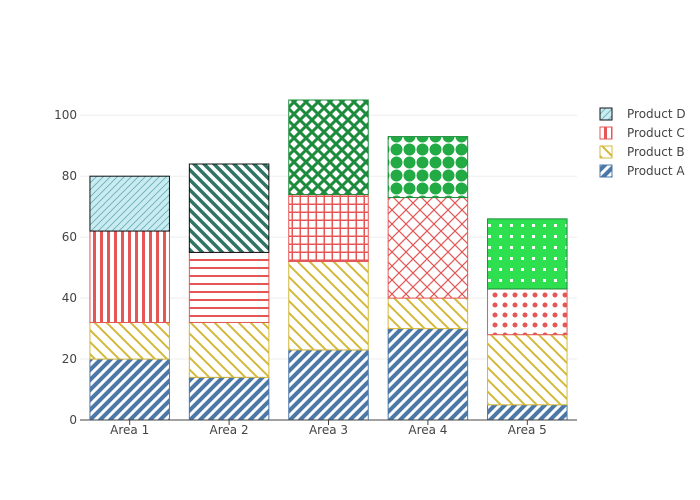 The width and height of the screenshot is (700, 500). Describe the element at coordinates (69, 359) in the screenshot. I see `y-tick-label: 20` at that location.